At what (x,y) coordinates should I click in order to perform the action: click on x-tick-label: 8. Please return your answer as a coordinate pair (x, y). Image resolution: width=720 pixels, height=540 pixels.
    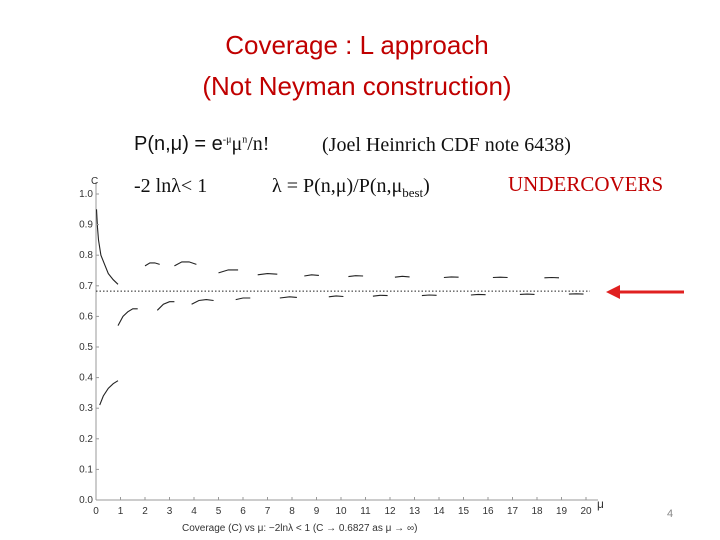
    Looking at the image, I should click on (292, 511).